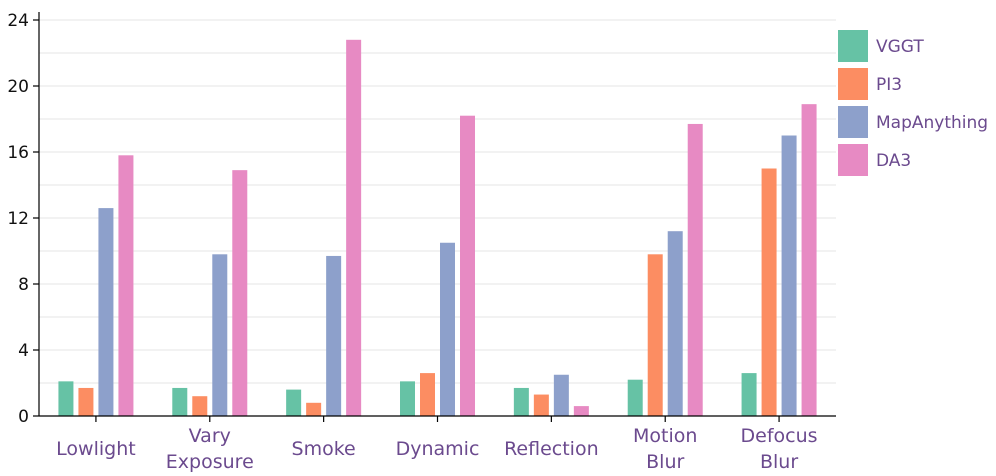 This screenshot has height=476, width=996. What do you see at coordinates (889, 85) in the screenshot?
I see `legend-label-pi3: PI3` at bounding box center [889, 85].